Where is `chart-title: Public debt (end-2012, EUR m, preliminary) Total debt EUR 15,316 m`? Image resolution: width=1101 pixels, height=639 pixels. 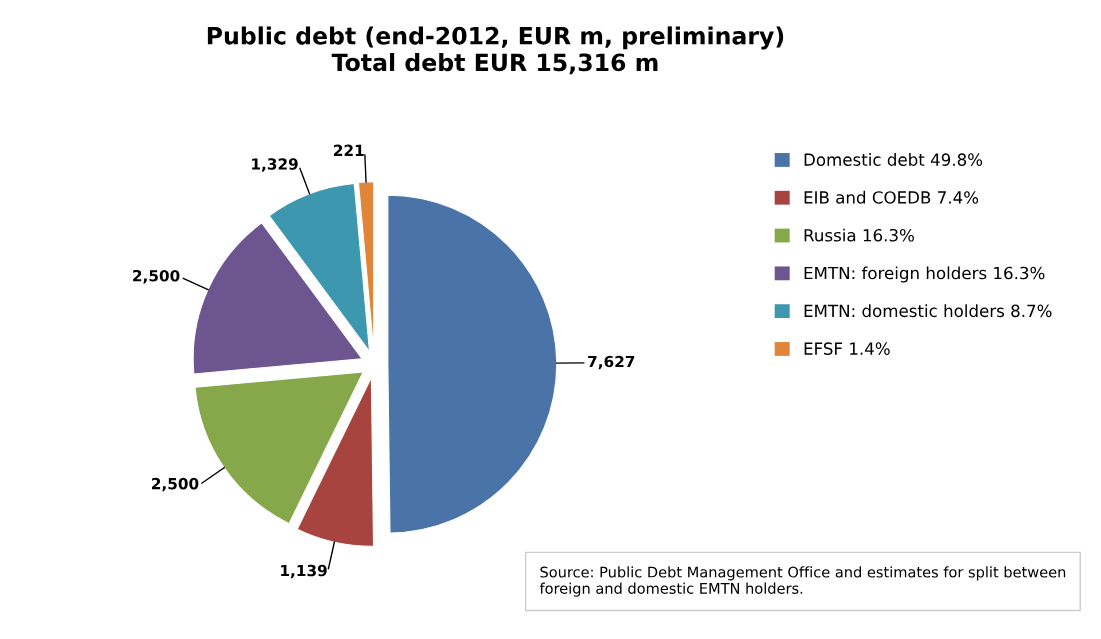 chart-title: Public debt (end-2012, EUR m, preliminary) Total debt EUR 15,316 m is located at coordinates (495, 50).